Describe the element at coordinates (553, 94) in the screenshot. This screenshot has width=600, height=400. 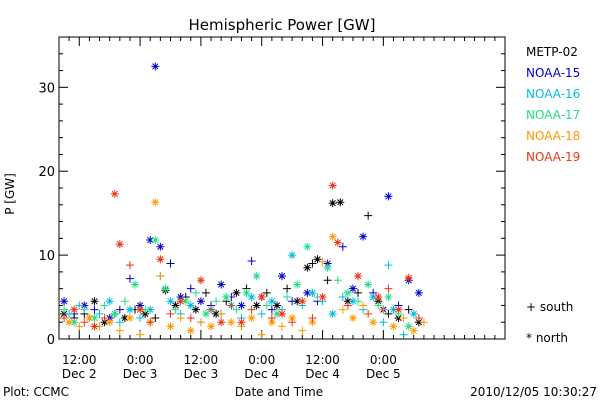
I see `legend-item: NOAA-16` at that location.